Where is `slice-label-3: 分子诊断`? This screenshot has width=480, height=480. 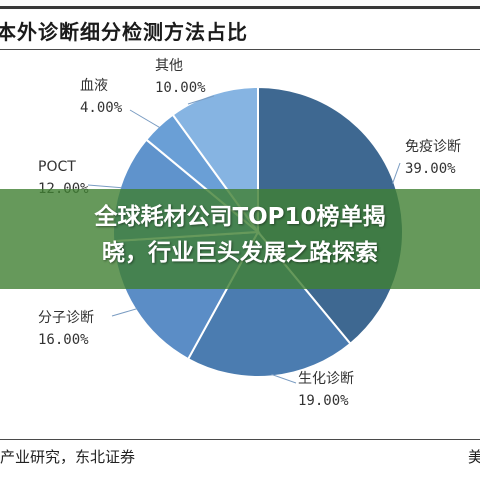 slice-label-3: 分子诊断 is located at coordinates (66, 318).